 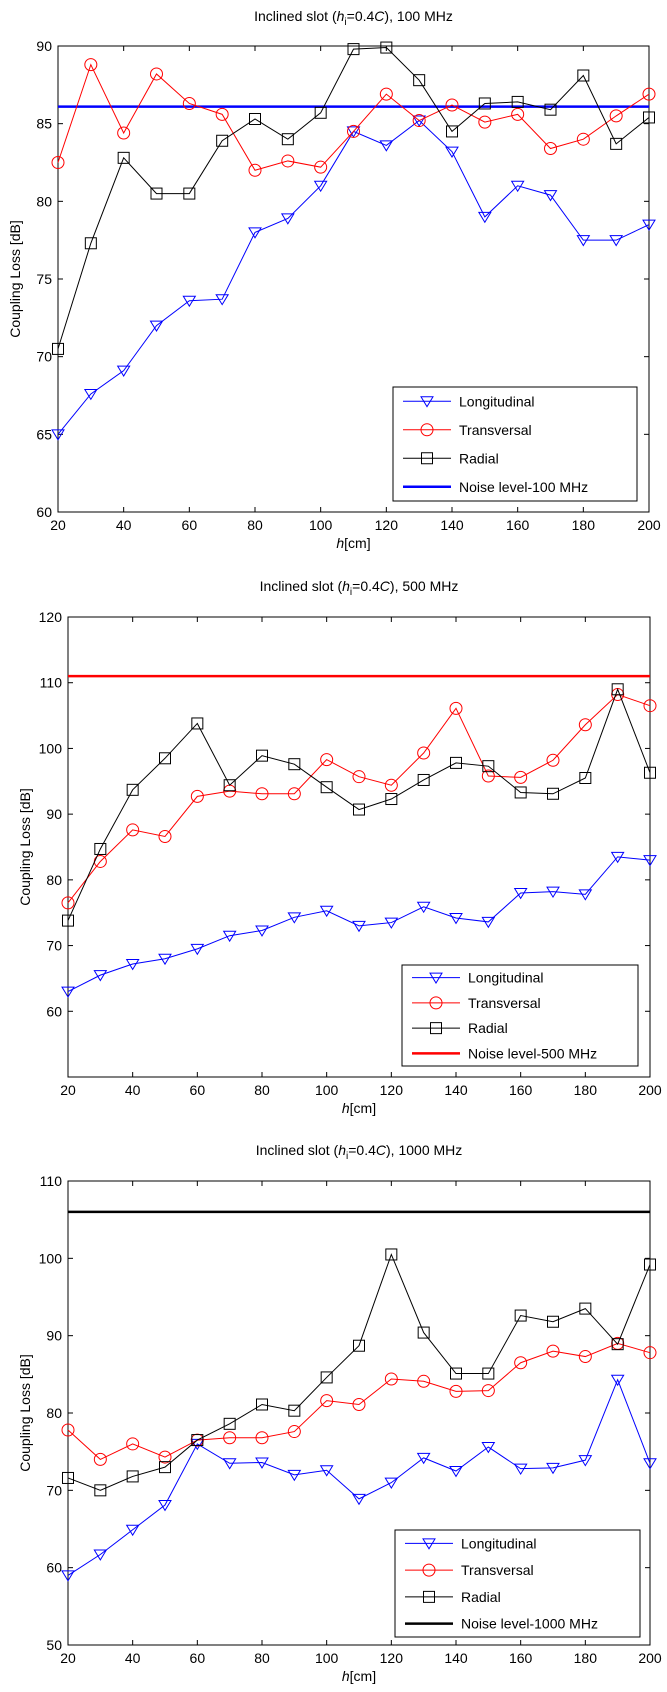 I want to click on x-tick-label: 60, so click(x=198, y=1658).